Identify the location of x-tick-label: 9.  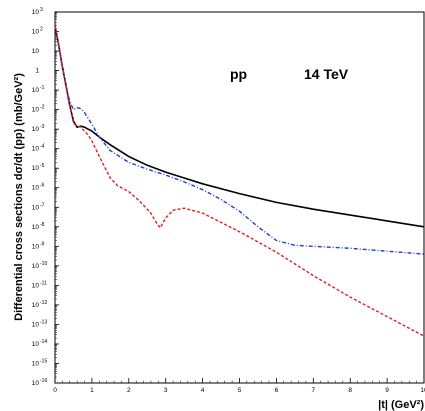
(387, 390).